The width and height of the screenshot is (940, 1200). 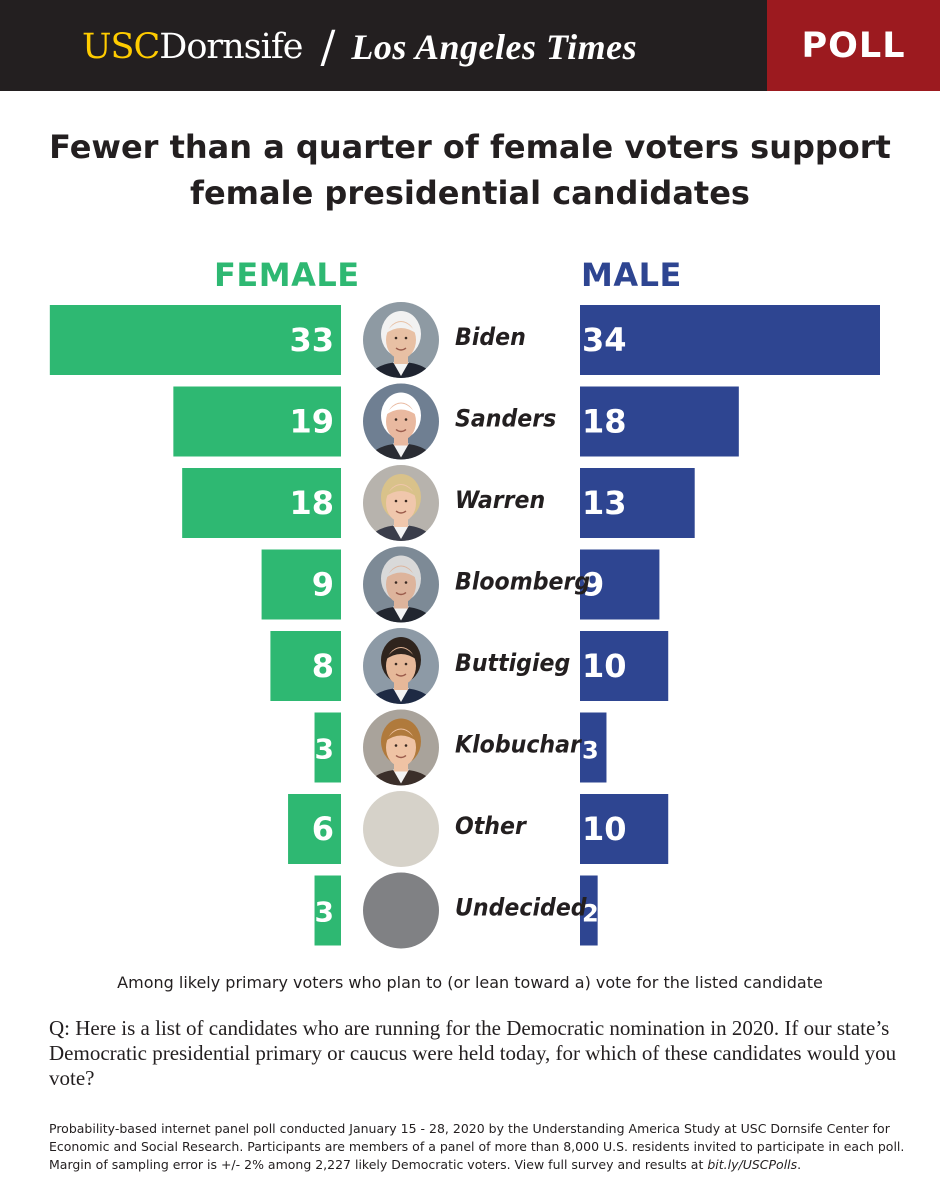 What do you see at coordinates (301, 584) in the screenshot?
I see `female-bar-bloomberg` at bounding box center [301, 584].